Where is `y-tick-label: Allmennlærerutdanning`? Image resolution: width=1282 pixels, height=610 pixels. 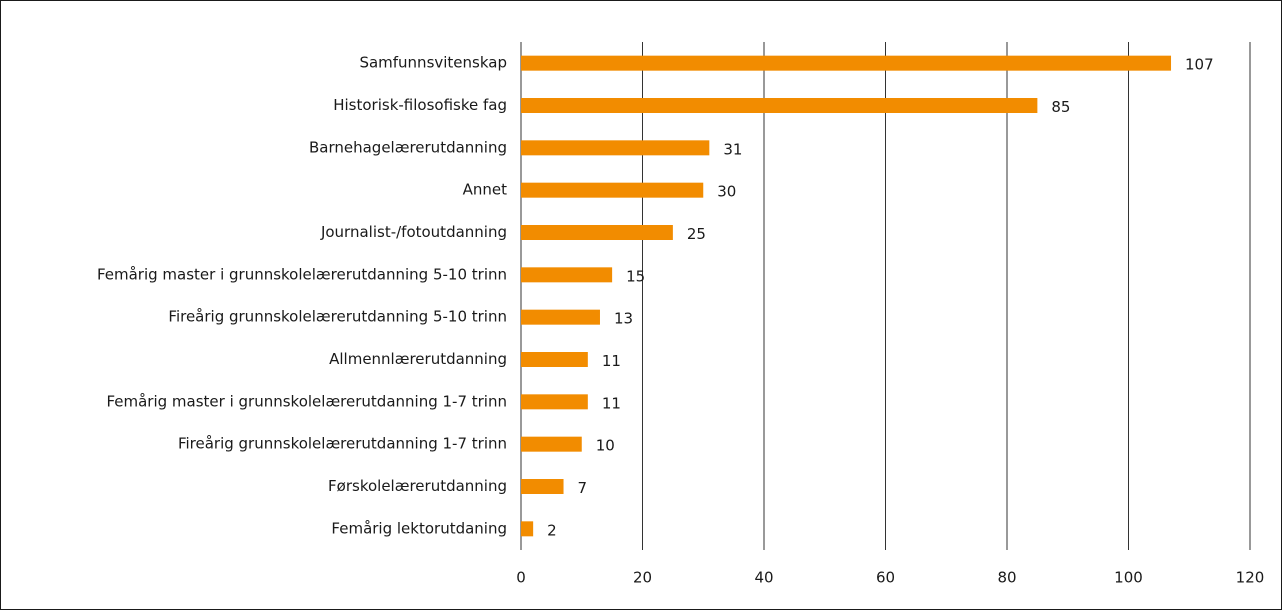
y-tick-label: Allmennlærerutdanning is located at coordinates (418, 359).